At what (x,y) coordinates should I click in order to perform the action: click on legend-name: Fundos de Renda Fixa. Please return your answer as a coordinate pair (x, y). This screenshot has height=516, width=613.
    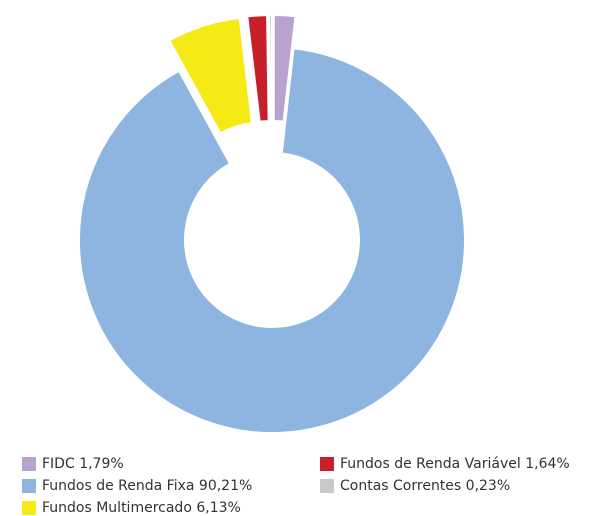
    Looking at the image, I should click on (118, 486).